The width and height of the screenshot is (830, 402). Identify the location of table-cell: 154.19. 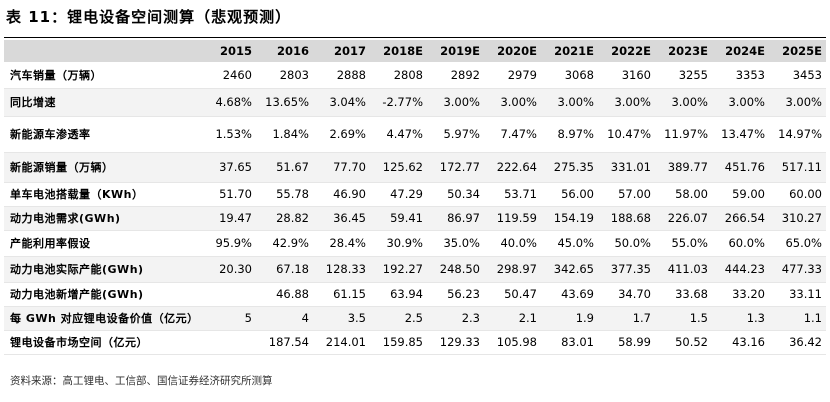
(569, 218).